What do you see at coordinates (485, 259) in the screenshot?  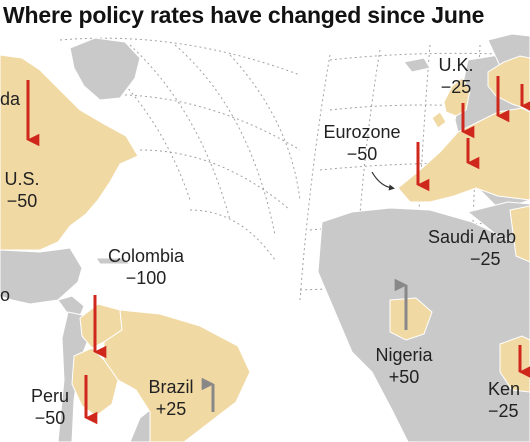 I see `label-saudi-change: −25` at bounding box center [485, 259].